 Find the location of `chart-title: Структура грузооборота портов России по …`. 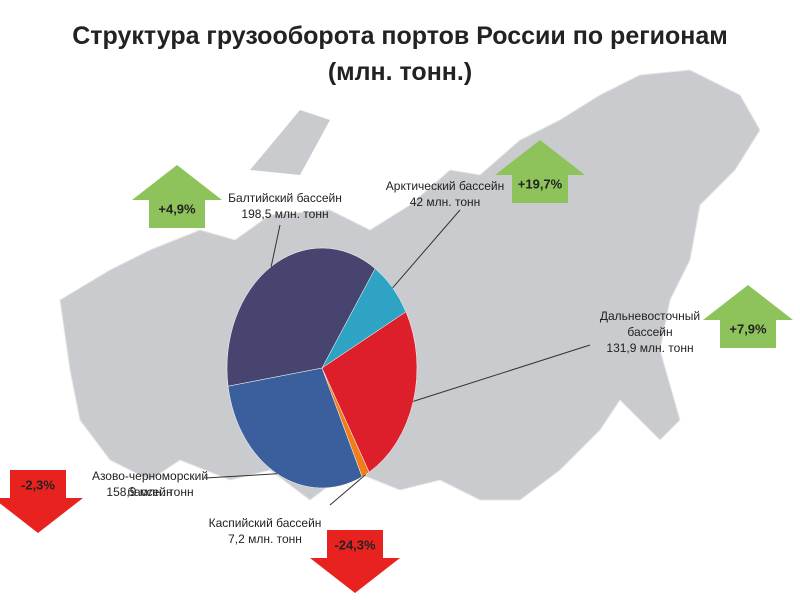

chart-title: Структура грузооборота портов России по … is located at coordinates (400, 36).